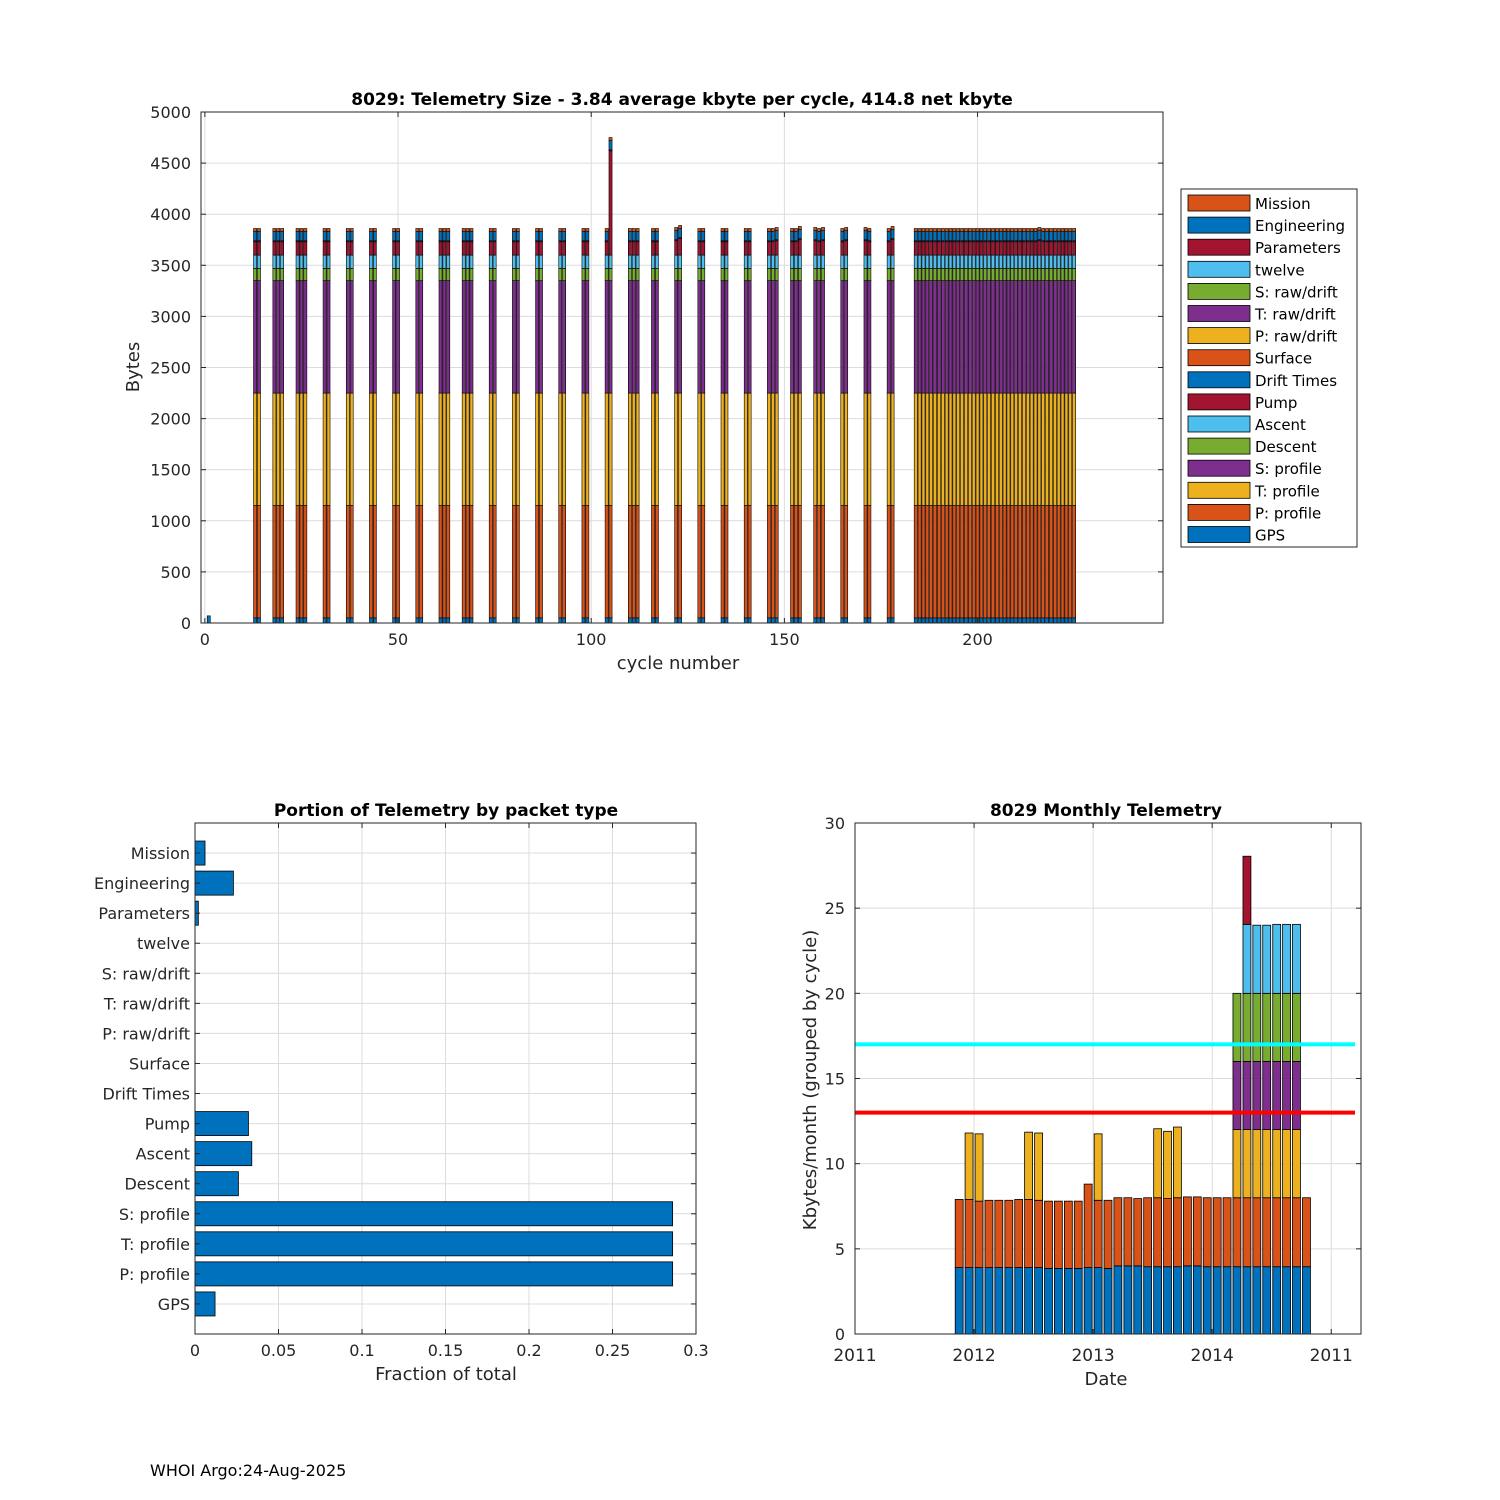  I want to click on bl-xtick-label: 0.2, so click(528, 1350).